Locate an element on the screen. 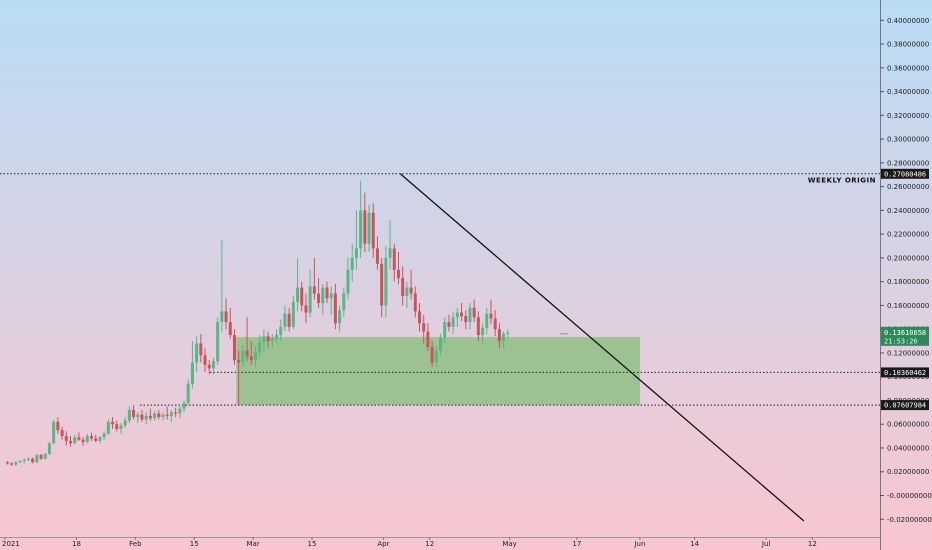 This screenshot has height=550, width=932. level-price-label: 0.27080486 is located at coordinates (905, 174).